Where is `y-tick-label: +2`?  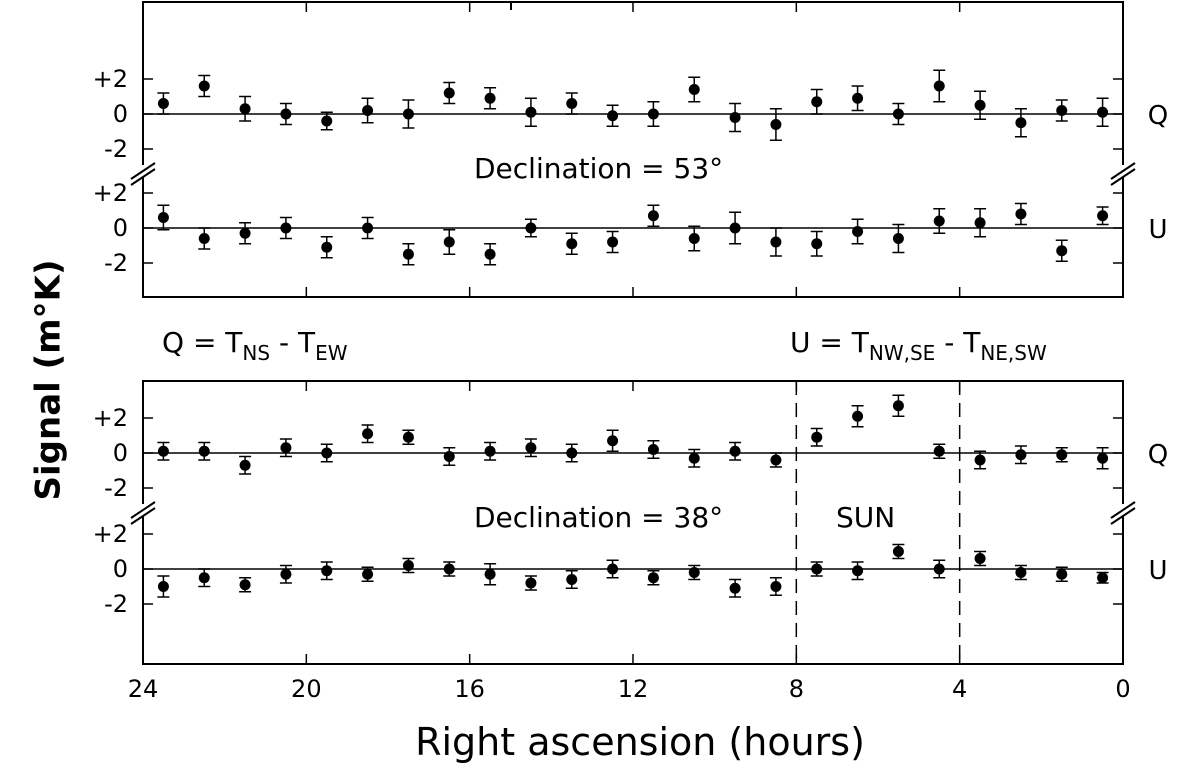
y-tick-label: +2 is located at coordinates (110, 534).